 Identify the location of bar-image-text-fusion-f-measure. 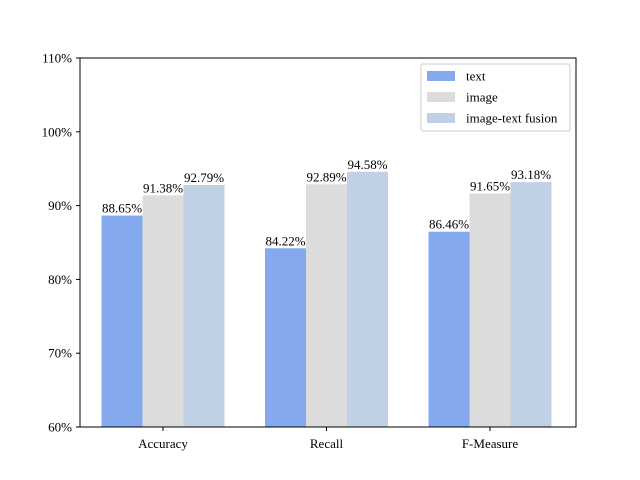
(531, 304).